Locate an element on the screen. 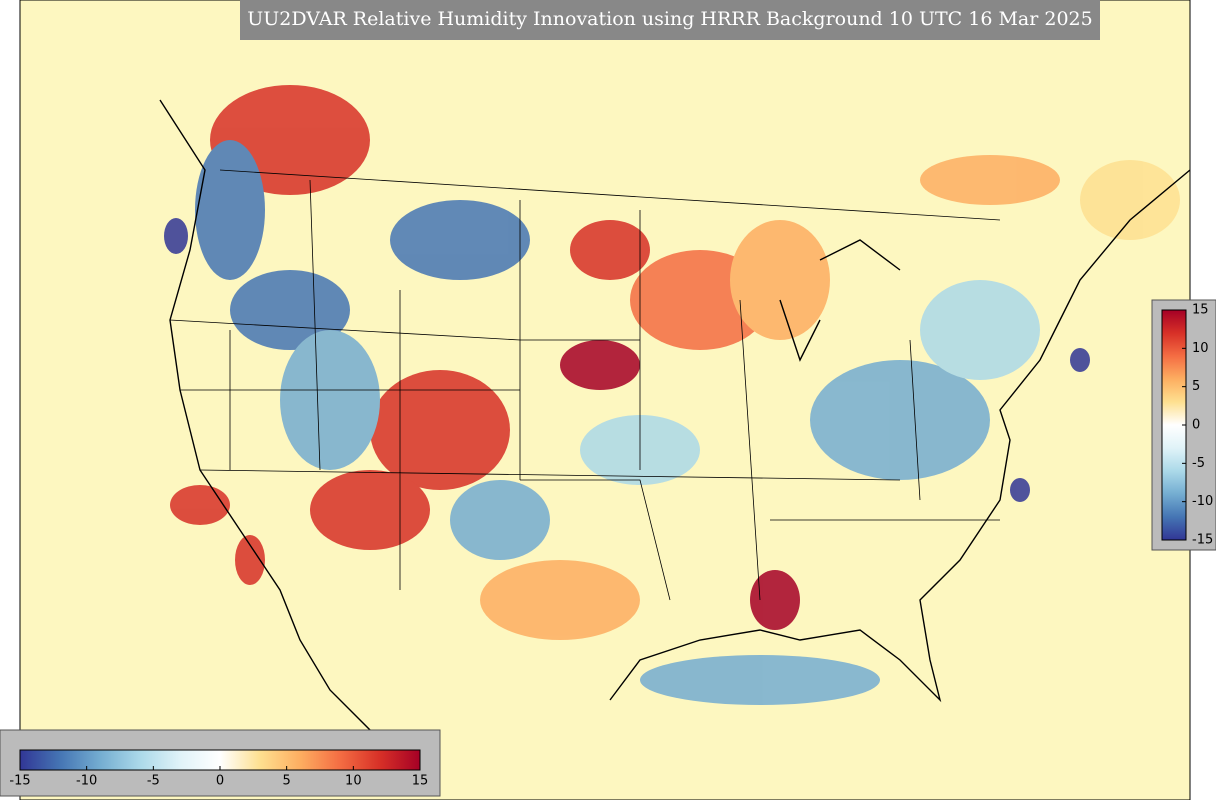 This screenshot has height=804, width=1216. title-box is located at coordinates (670, 20).